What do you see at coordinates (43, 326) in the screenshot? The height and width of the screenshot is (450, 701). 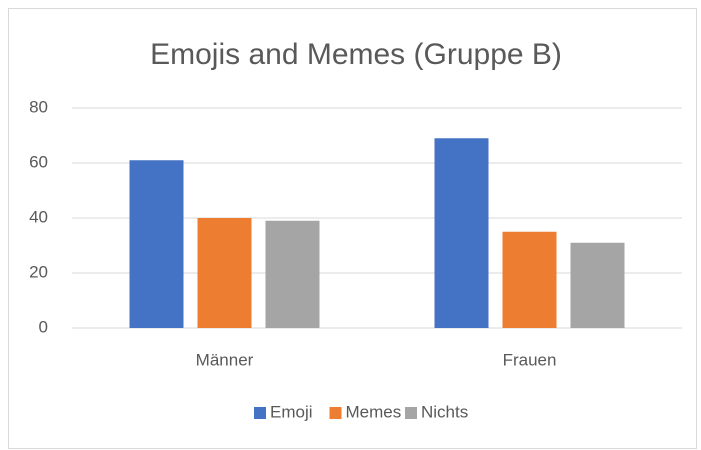 I see `y-tick-label: 0` at bounding box center [43, 326].